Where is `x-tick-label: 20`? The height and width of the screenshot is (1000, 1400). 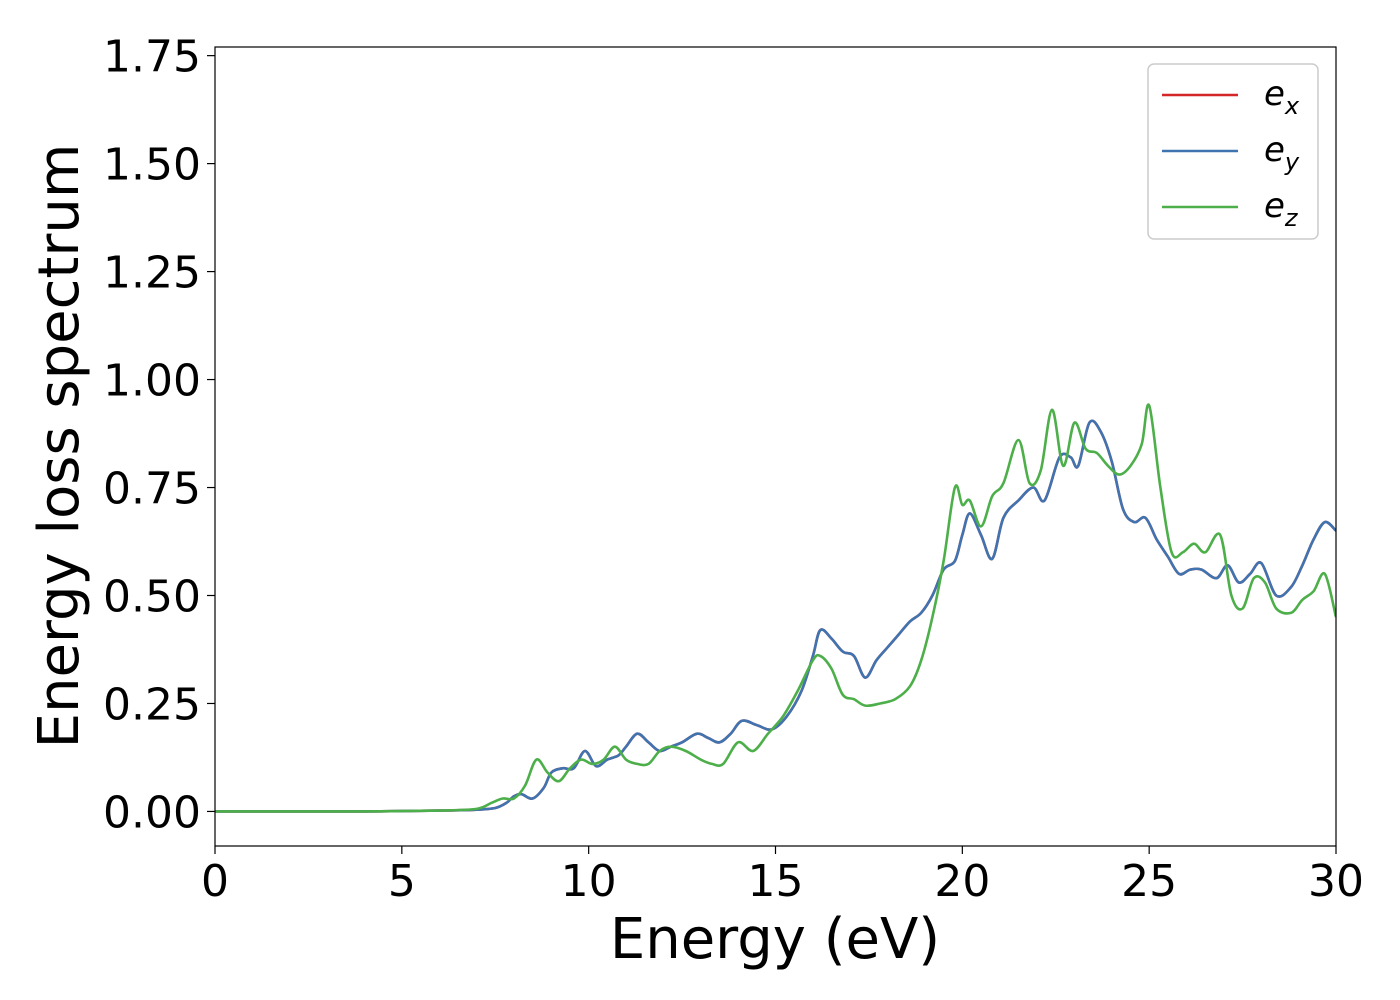
x-tick-label: 20 is located at coordinates (962, 881).